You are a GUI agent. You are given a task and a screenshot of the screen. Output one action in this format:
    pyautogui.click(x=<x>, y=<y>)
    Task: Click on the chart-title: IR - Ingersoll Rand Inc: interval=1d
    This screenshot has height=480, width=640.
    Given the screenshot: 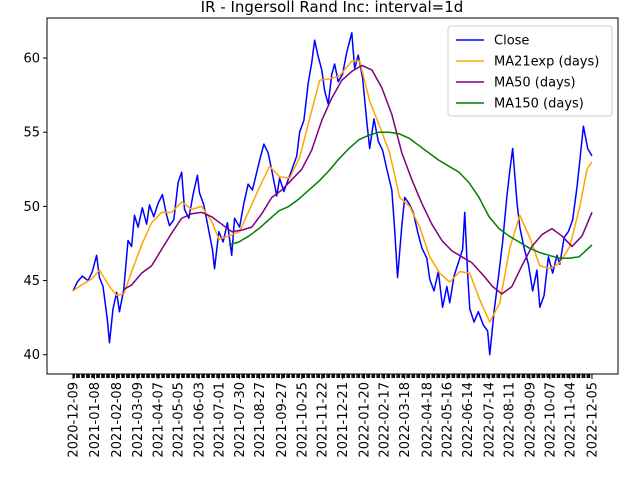 What is the action you would take?
    pyautogui.click(x=332, y=8)
    